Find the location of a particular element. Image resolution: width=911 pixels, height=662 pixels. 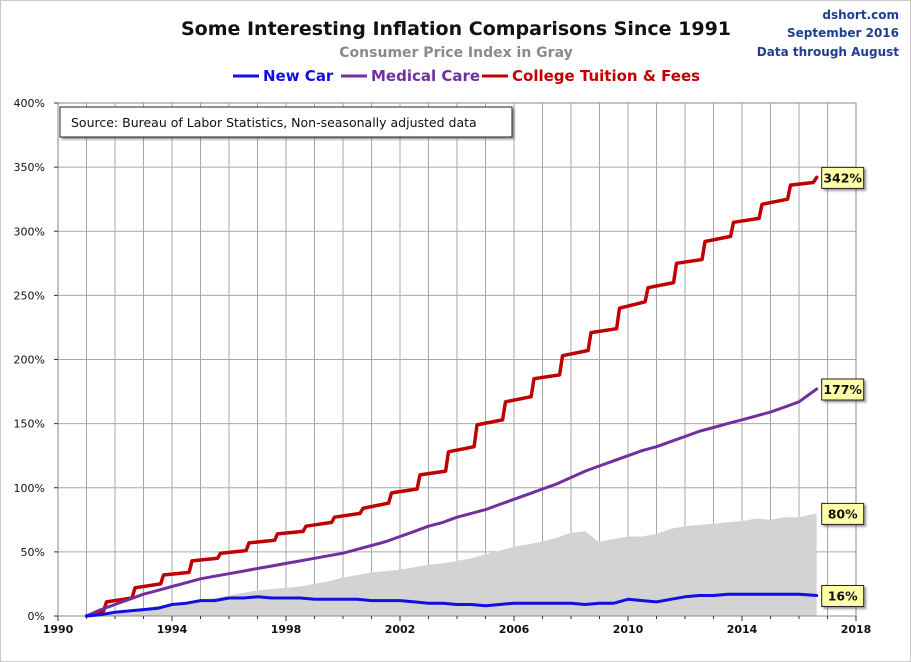

source-box-frame is located at coordinates (286, 122).